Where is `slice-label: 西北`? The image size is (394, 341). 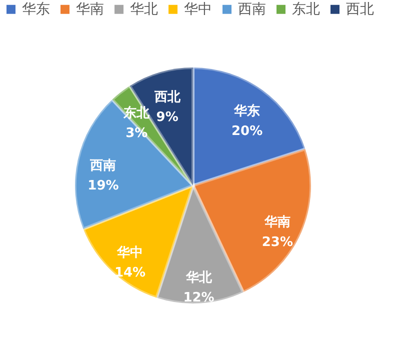 slice-label: 西北 is located at coordinates (167, 98).